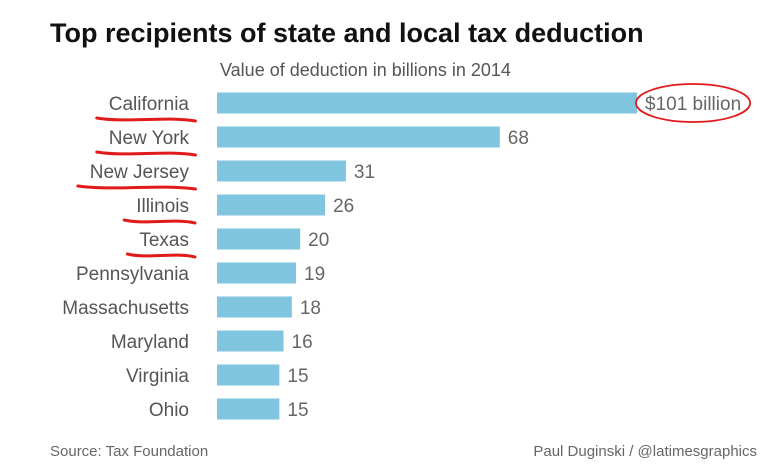  What do you see at coordinates (136, 187) in the screenshot?
I see `underline-annotation-new-jersey` at bounding box center [136, 187].